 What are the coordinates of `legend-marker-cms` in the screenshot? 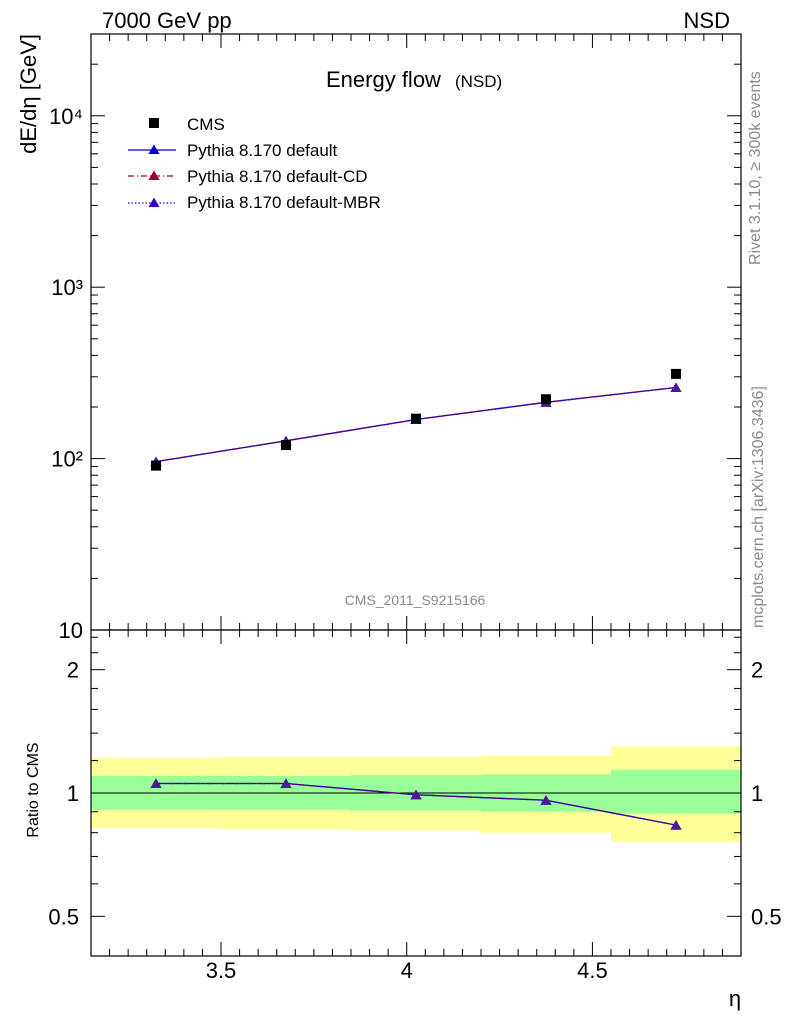 It's located at (154, 123).